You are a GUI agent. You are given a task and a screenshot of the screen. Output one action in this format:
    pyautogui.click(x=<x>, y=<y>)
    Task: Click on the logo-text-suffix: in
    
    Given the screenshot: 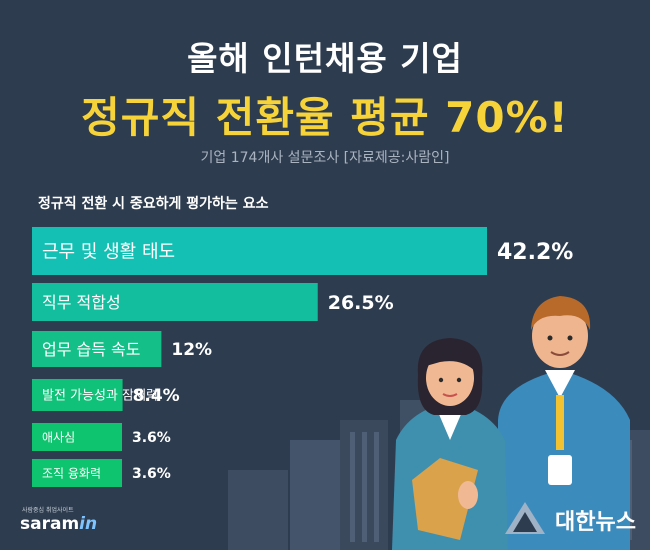 What is the action you would take?
    pyautogui.click(x=88, y=524)
    